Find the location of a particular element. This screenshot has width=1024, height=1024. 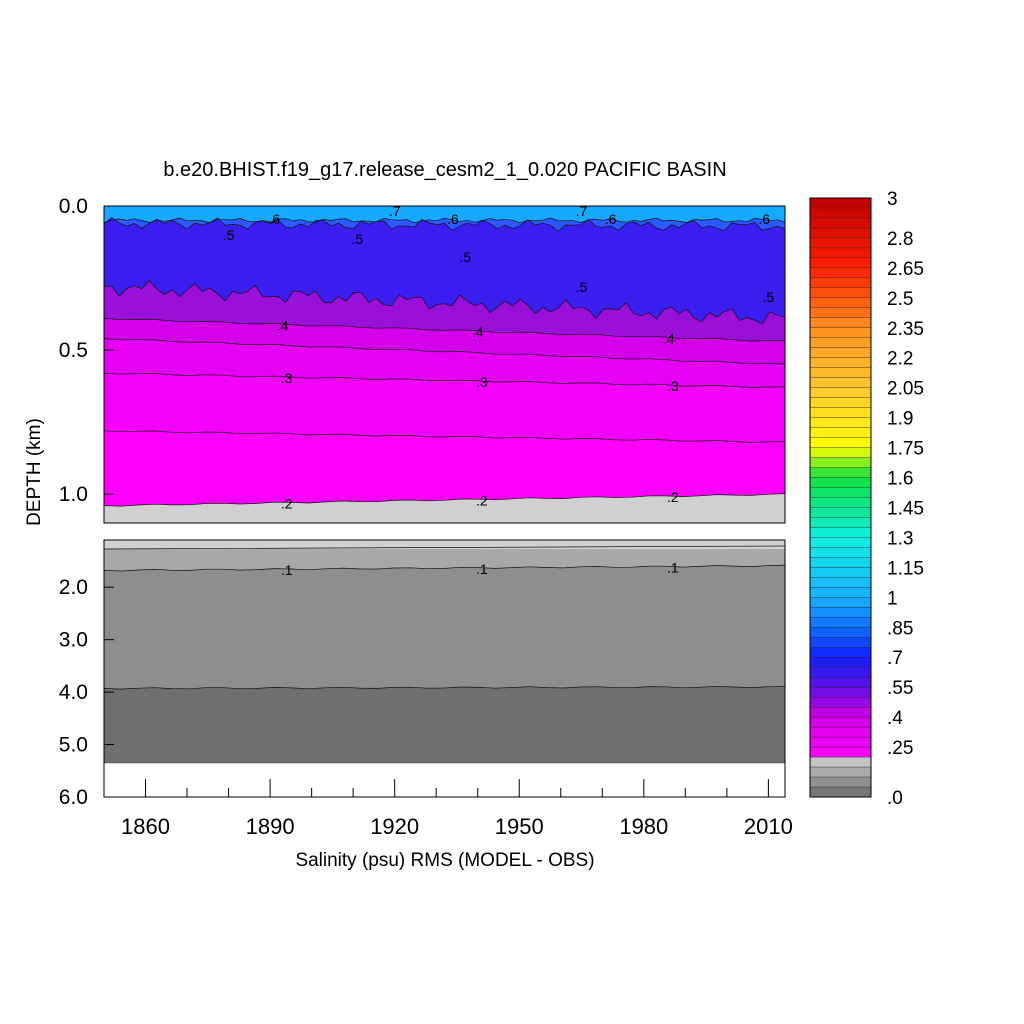

y-tick-label: 6.0 is located at coordinates (73, 797).